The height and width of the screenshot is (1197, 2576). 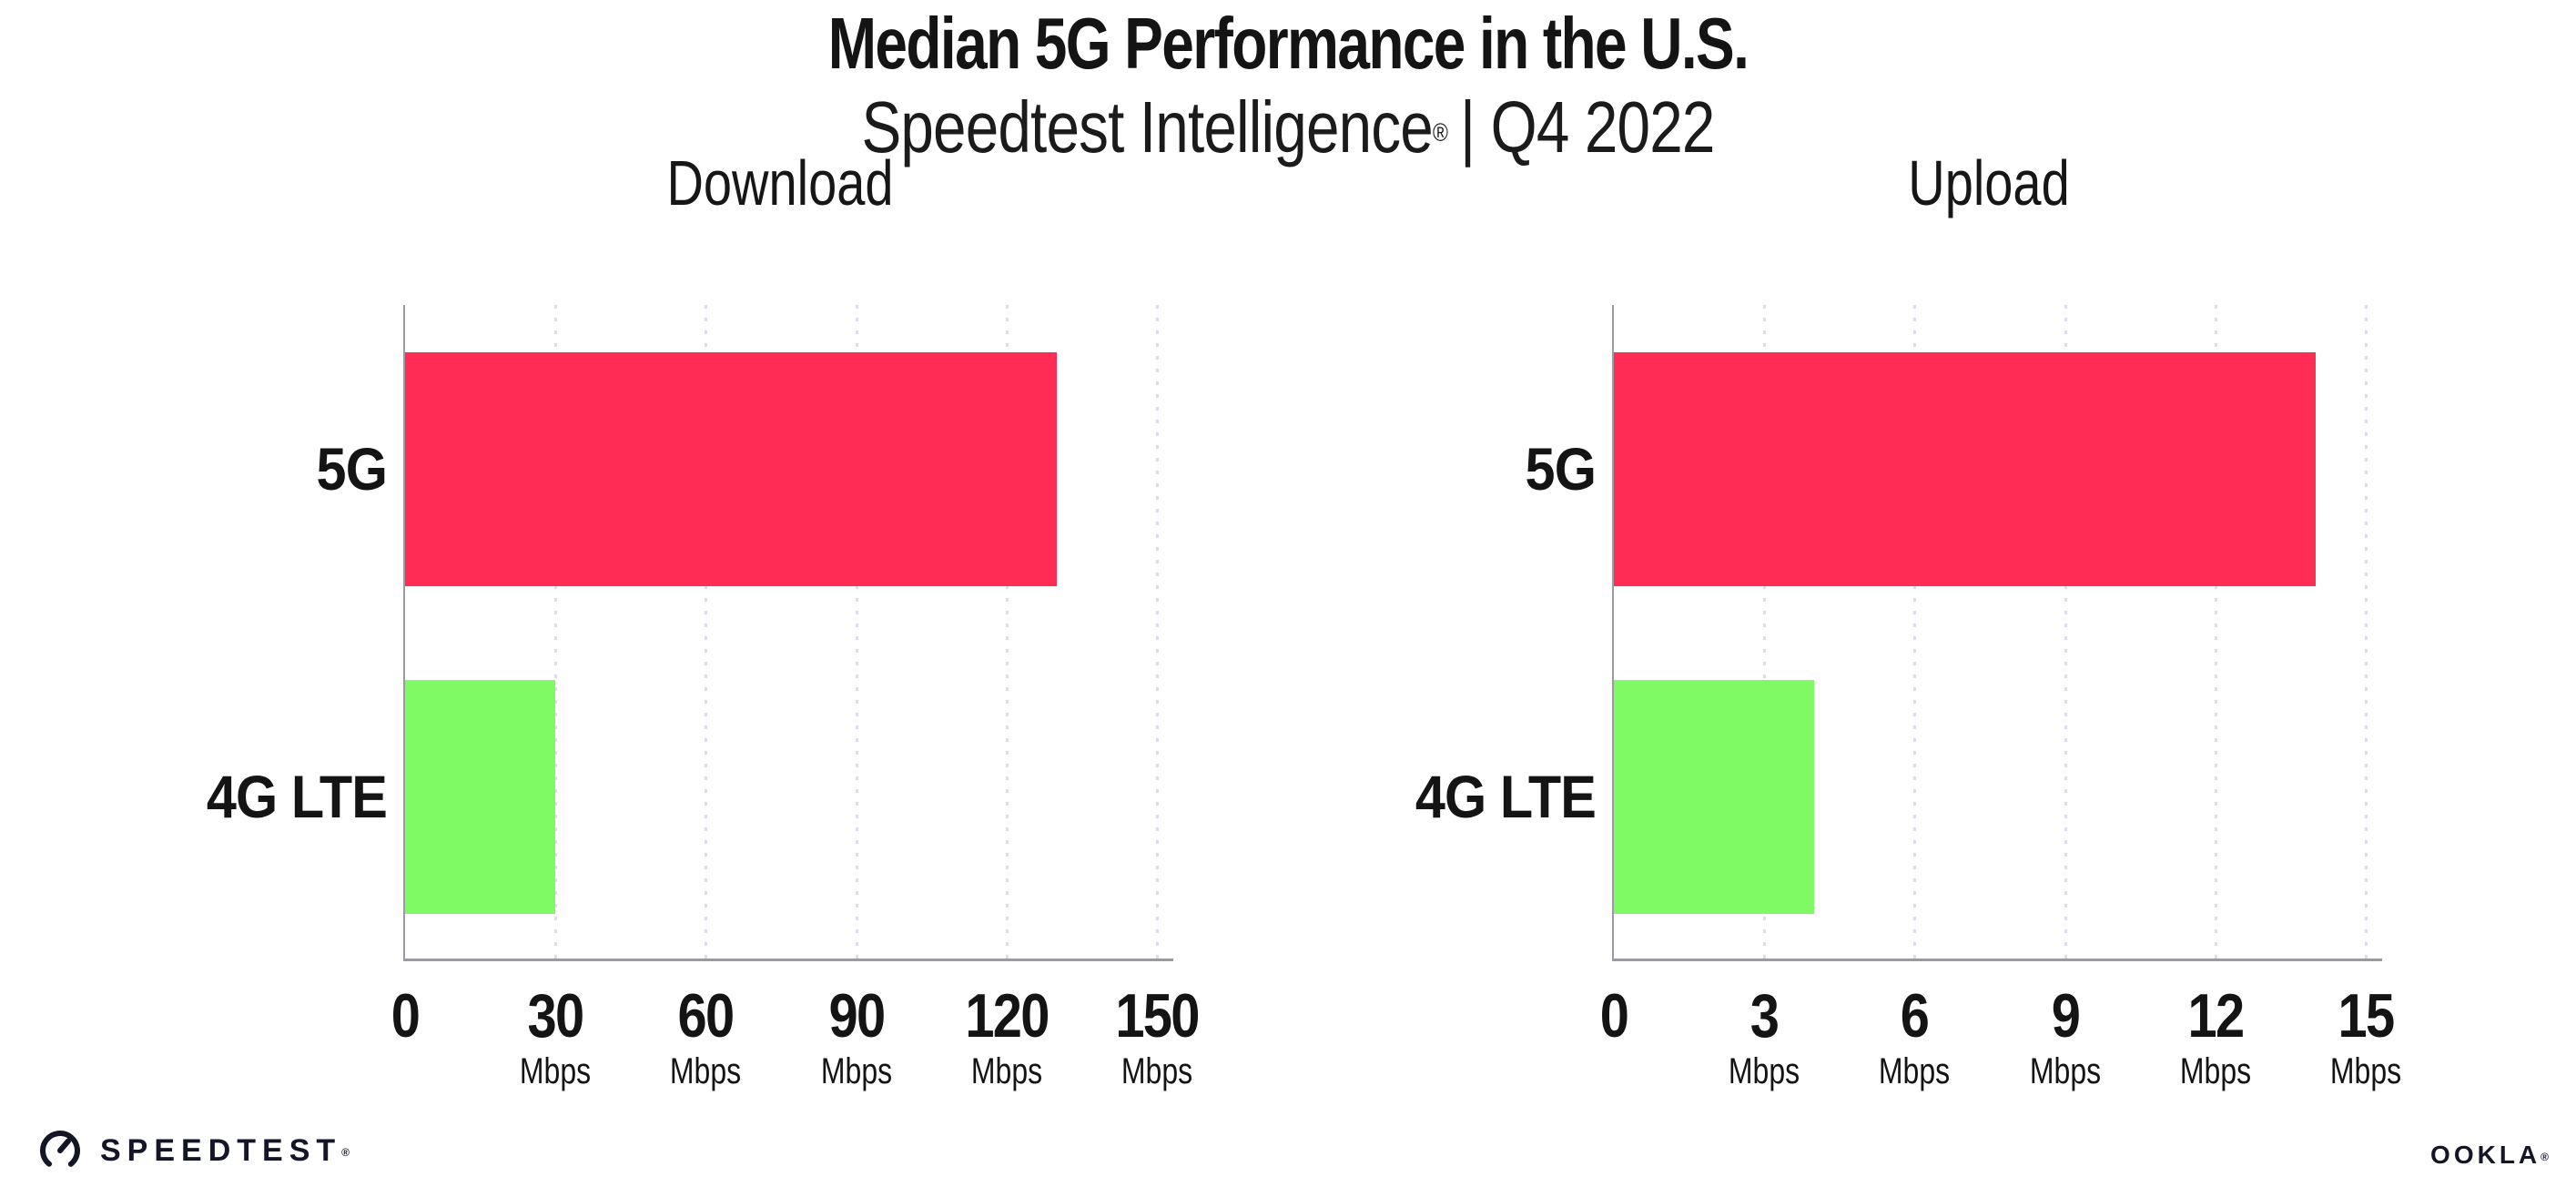 I want to click on speedtest-registered-mark: ®, so click(x=345, y=1153).